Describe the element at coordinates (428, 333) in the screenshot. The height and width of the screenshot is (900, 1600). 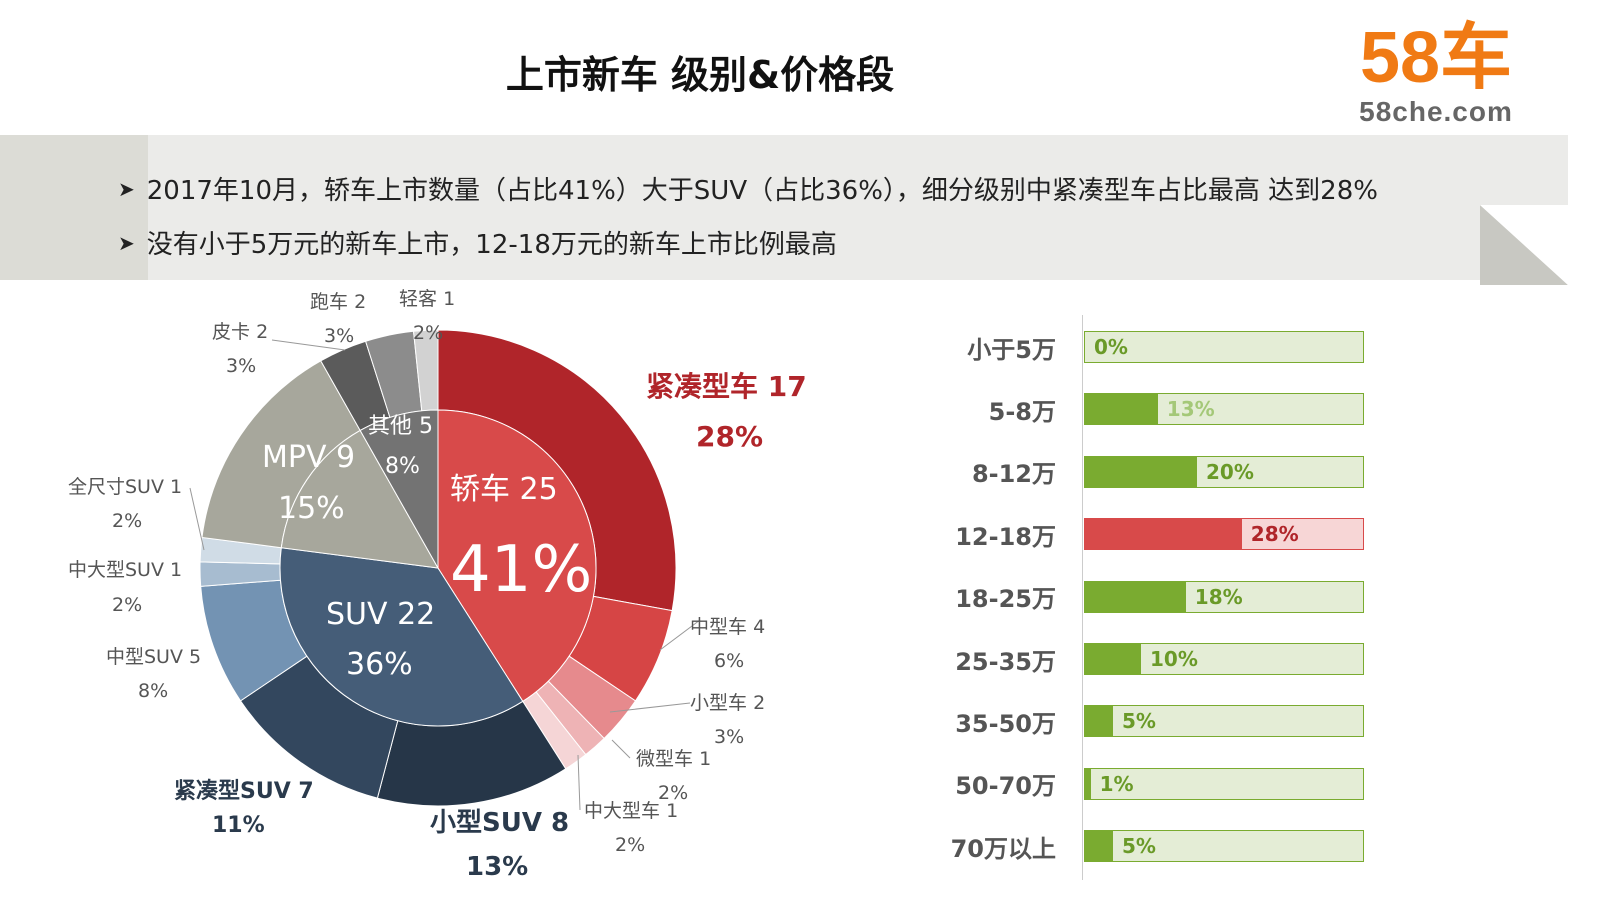
I see `label-light-bus-pct: 2%` at that location.